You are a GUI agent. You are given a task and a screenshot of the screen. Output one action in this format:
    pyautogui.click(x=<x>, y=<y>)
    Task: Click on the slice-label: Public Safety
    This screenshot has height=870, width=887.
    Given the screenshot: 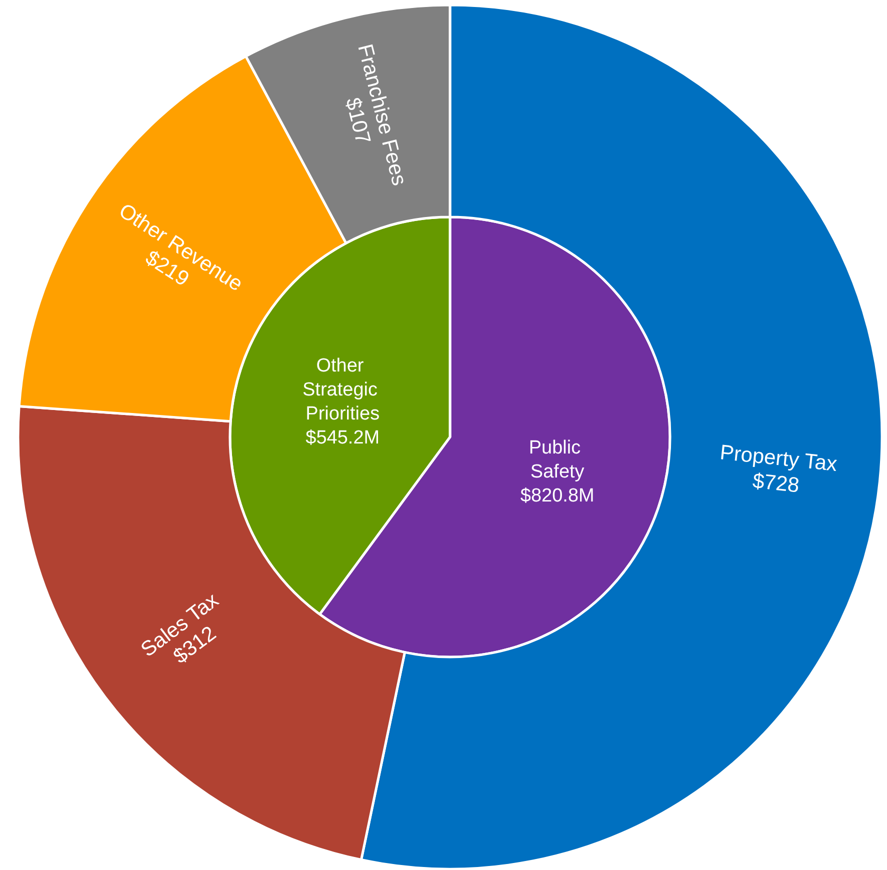 What is the action you would take?
    pyautogui.click(x=557, y=460)
    